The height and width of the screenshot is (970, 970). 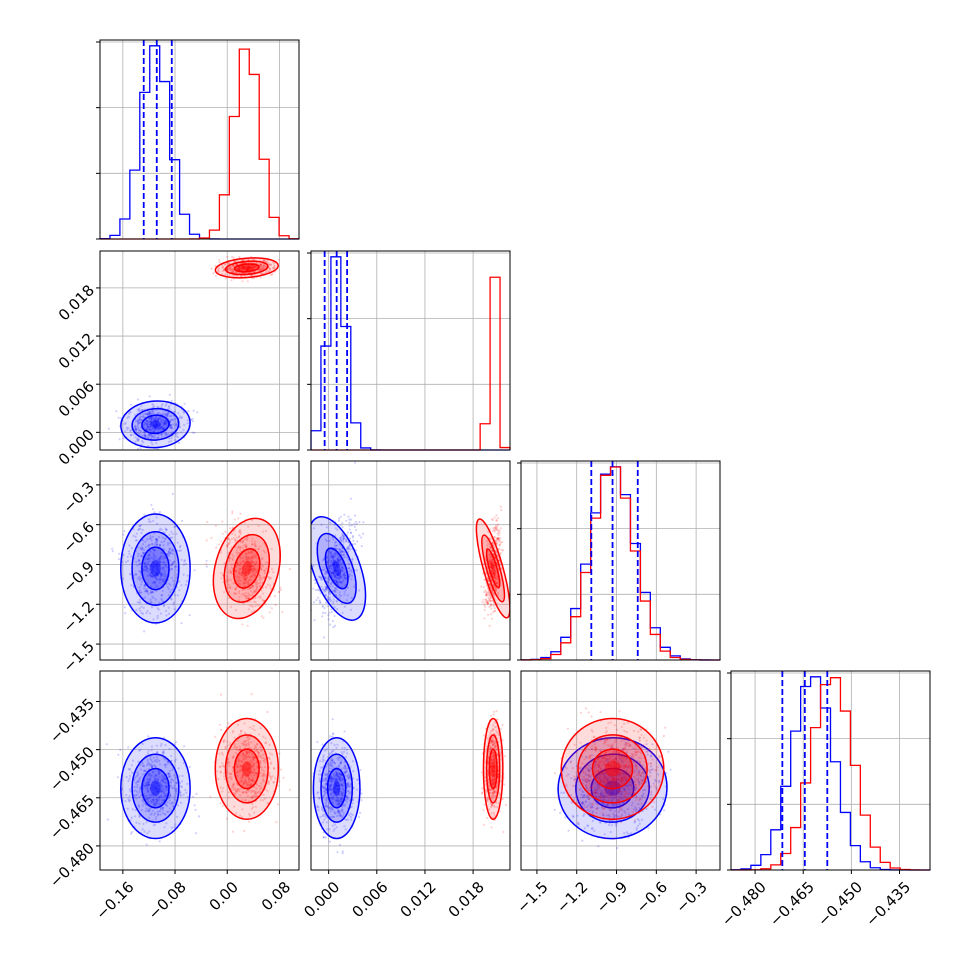 I want to click on panel-content, so click(x=410, y=770).